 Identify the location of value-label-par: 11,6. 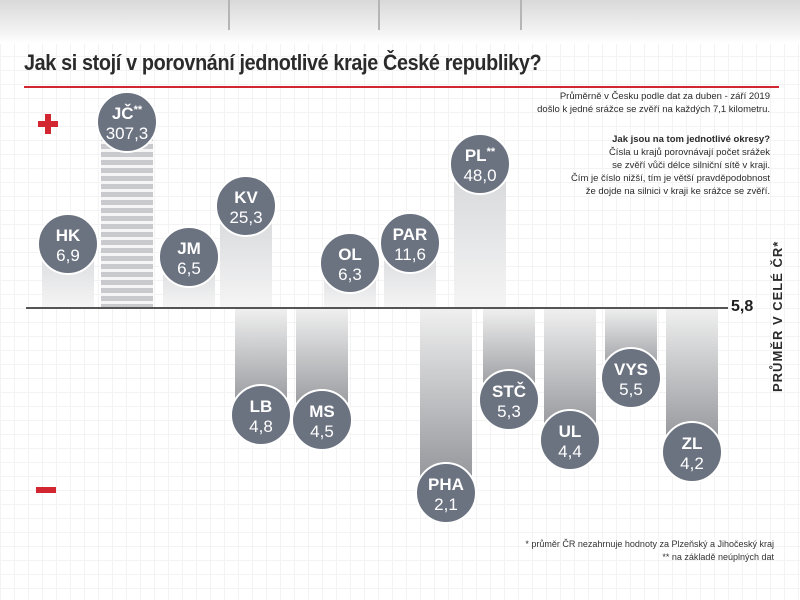
(410, 254).